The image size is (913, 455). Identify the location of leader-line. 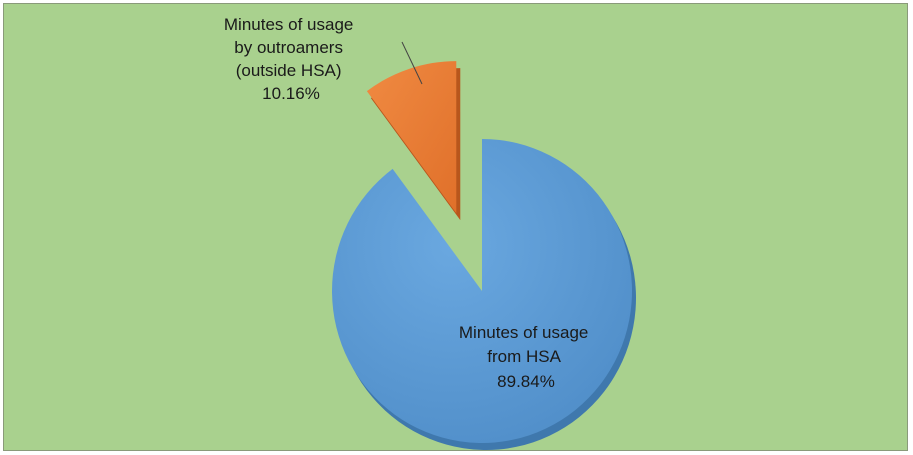
(412, 63).